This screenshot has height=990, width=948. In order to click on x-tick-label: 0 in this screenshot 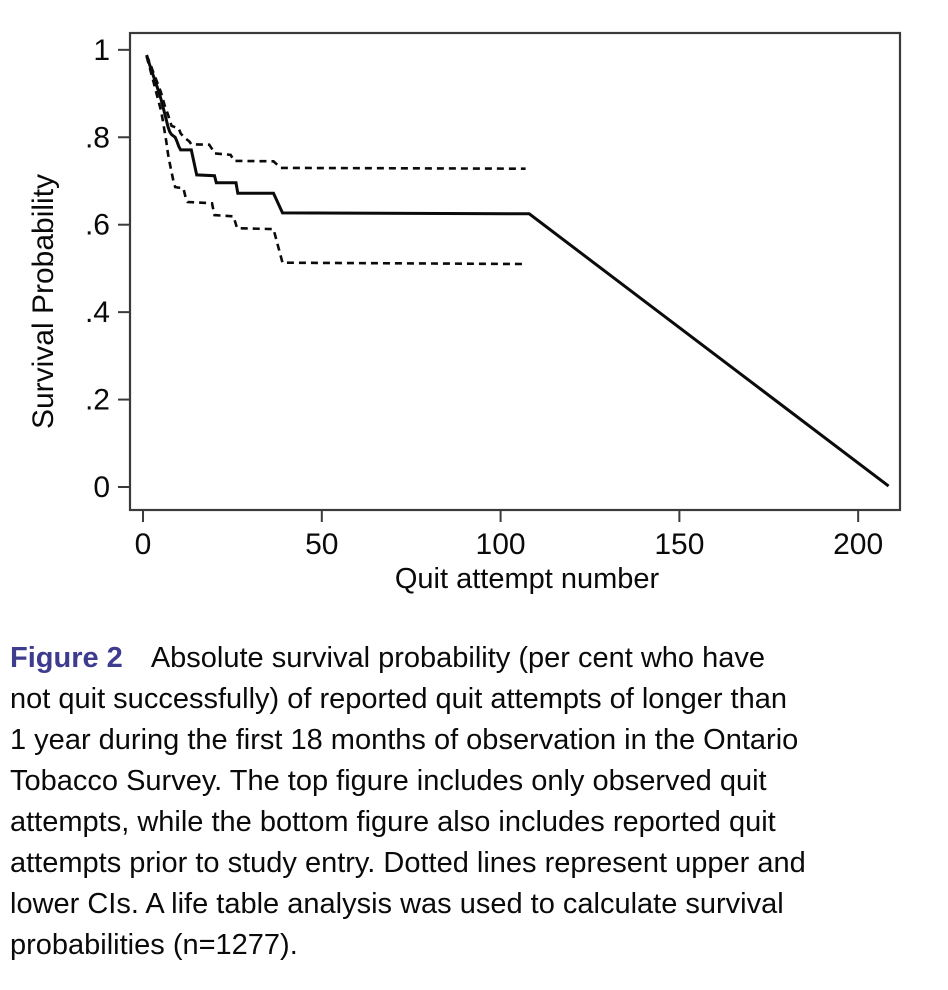, I will do `click(143, 544)`.